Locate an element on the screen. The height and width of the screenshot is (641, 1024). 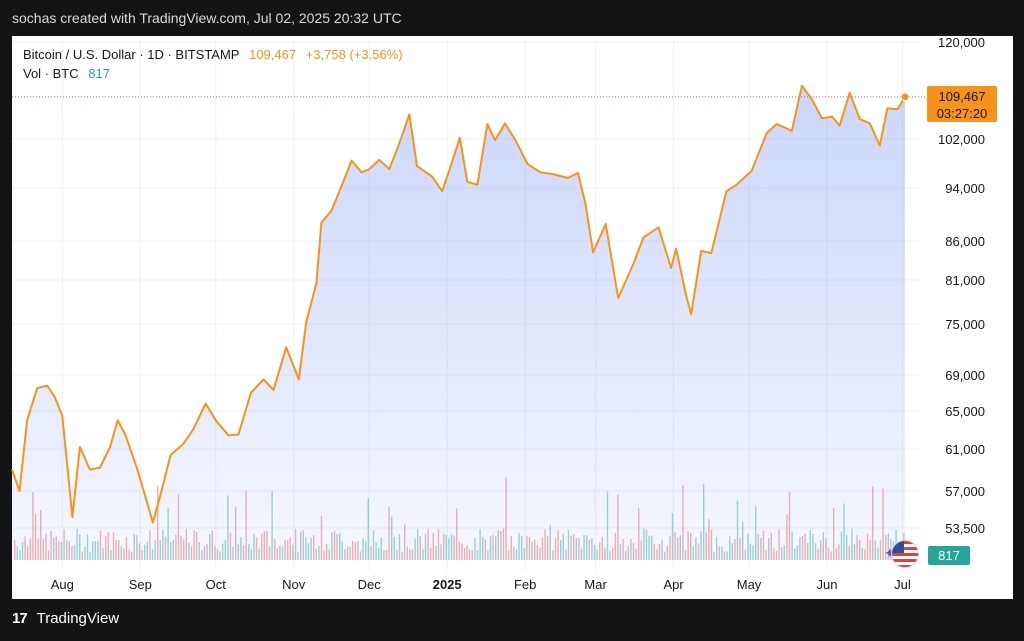
change-text: +3,758 (+3.56%) is located at coordinates (354, 54).